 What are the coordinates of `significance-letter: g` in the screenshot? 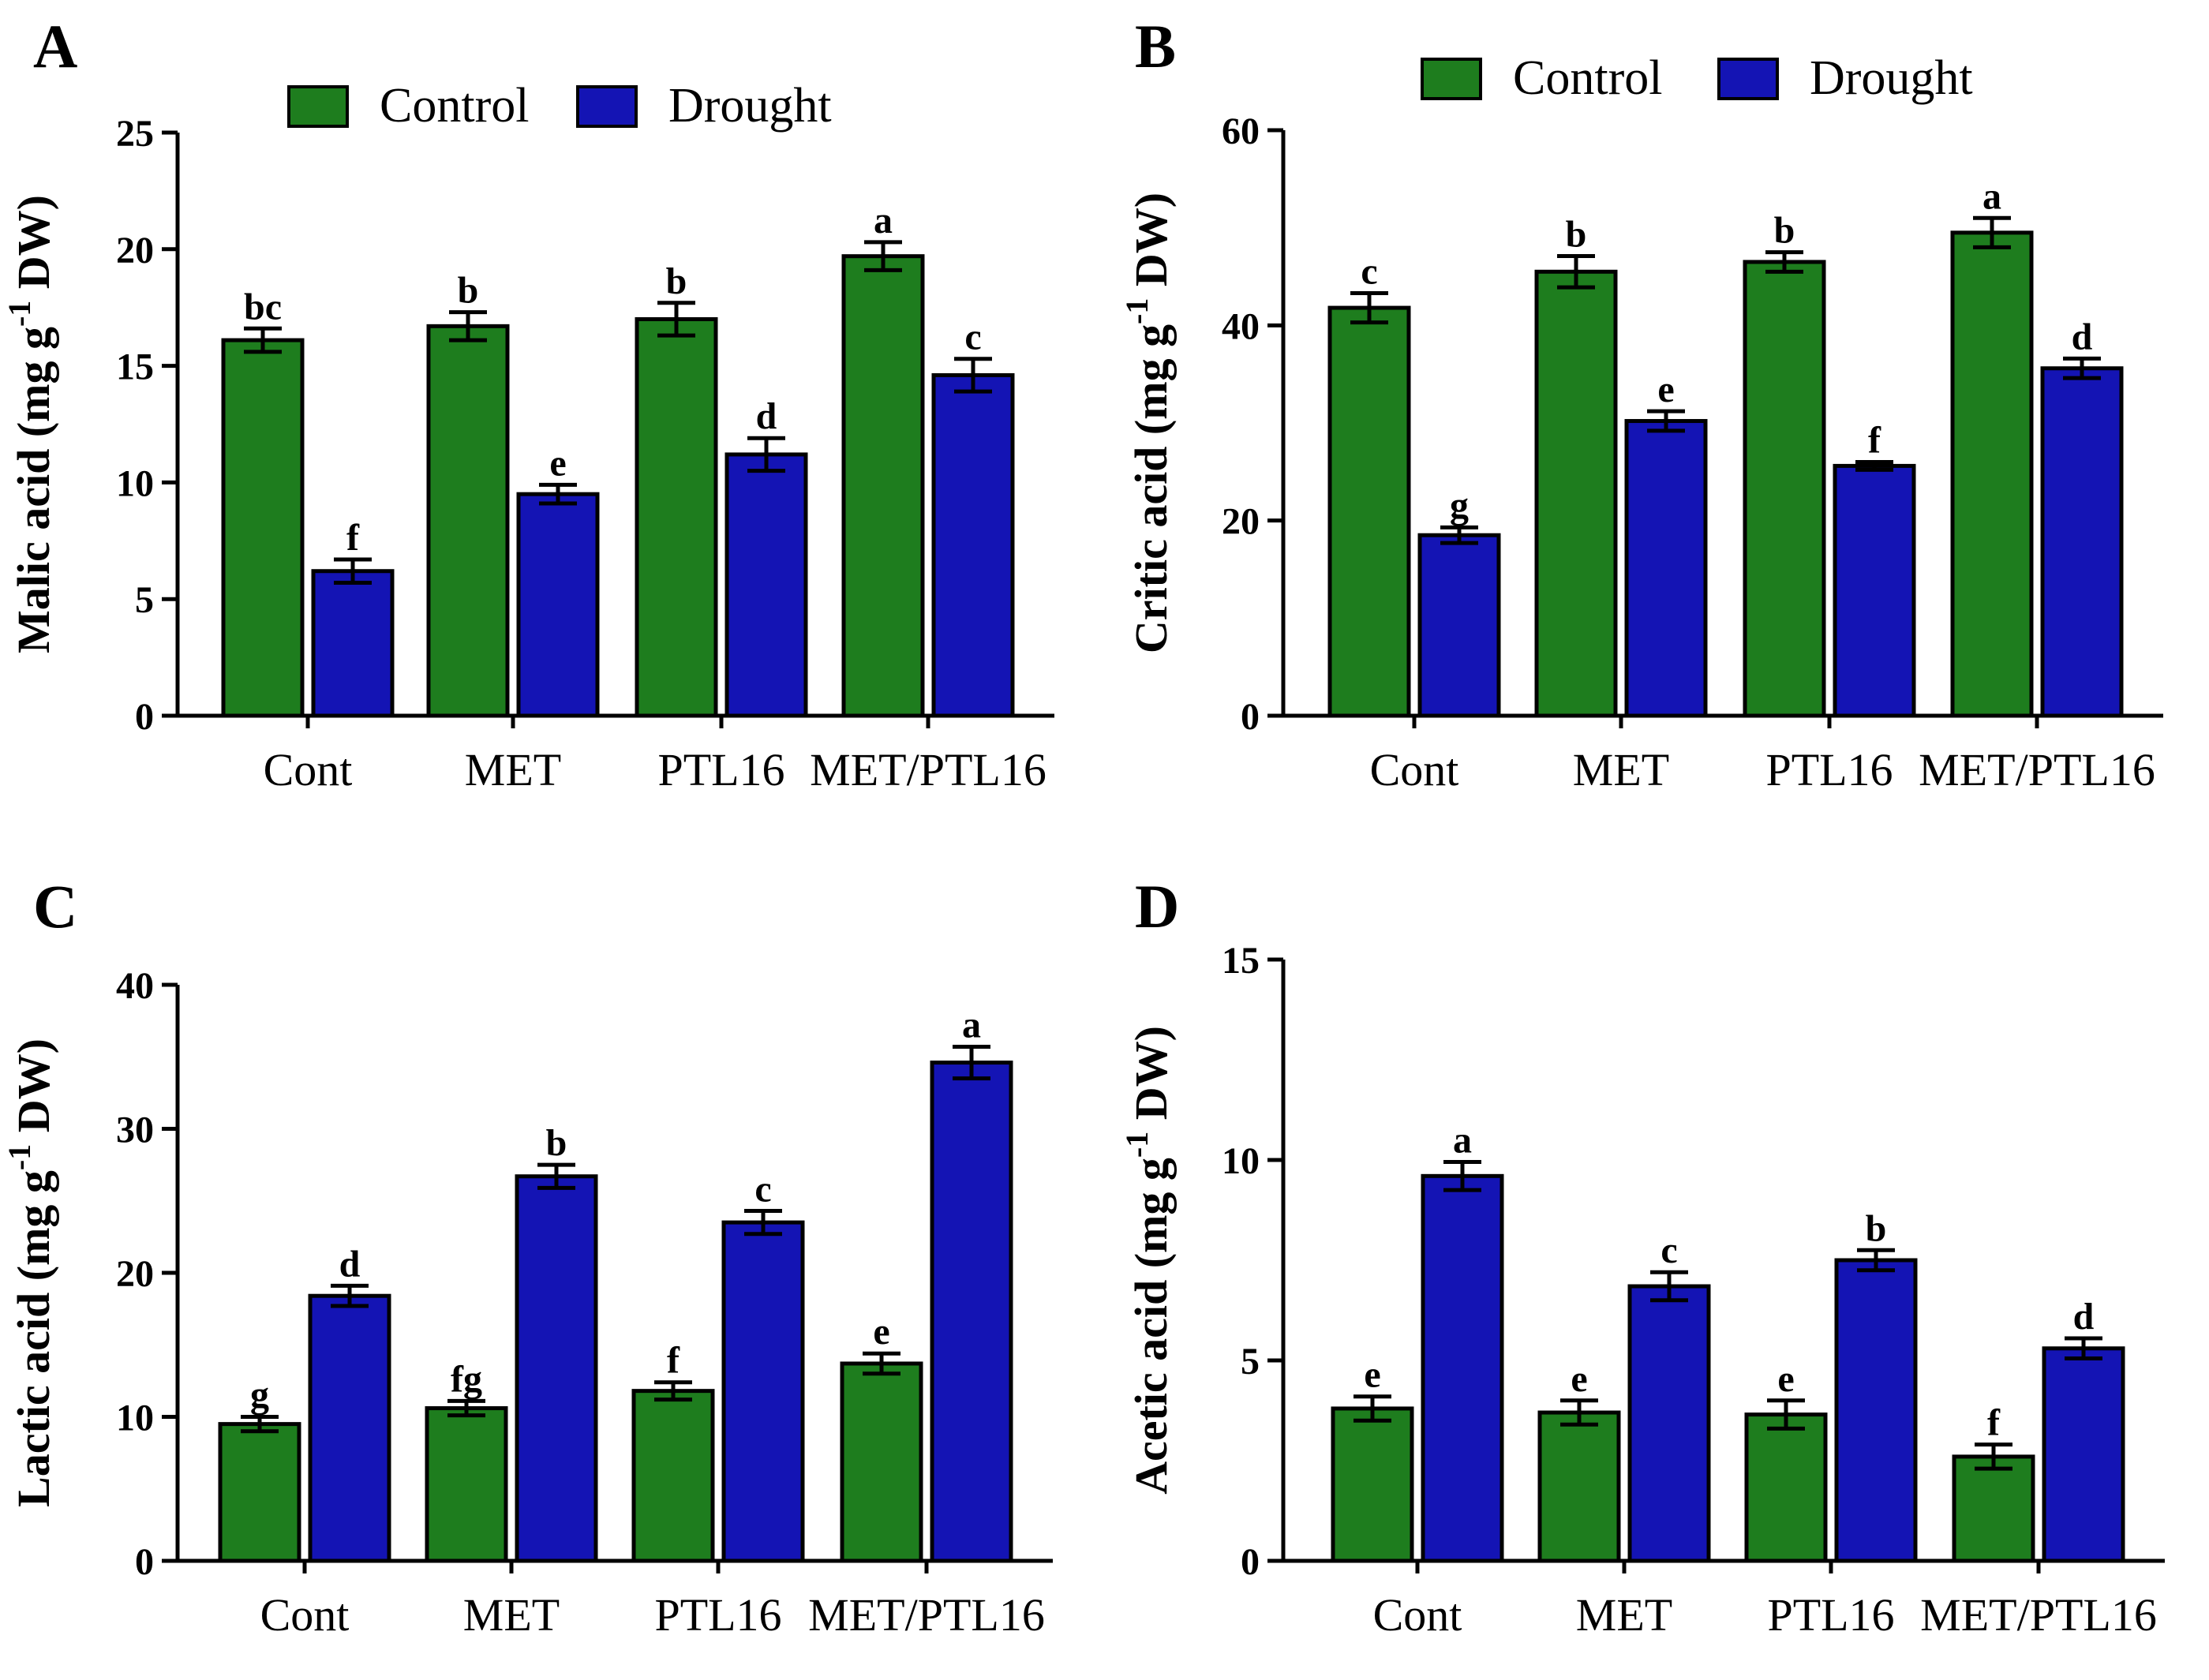 It's located at (259, 1395).